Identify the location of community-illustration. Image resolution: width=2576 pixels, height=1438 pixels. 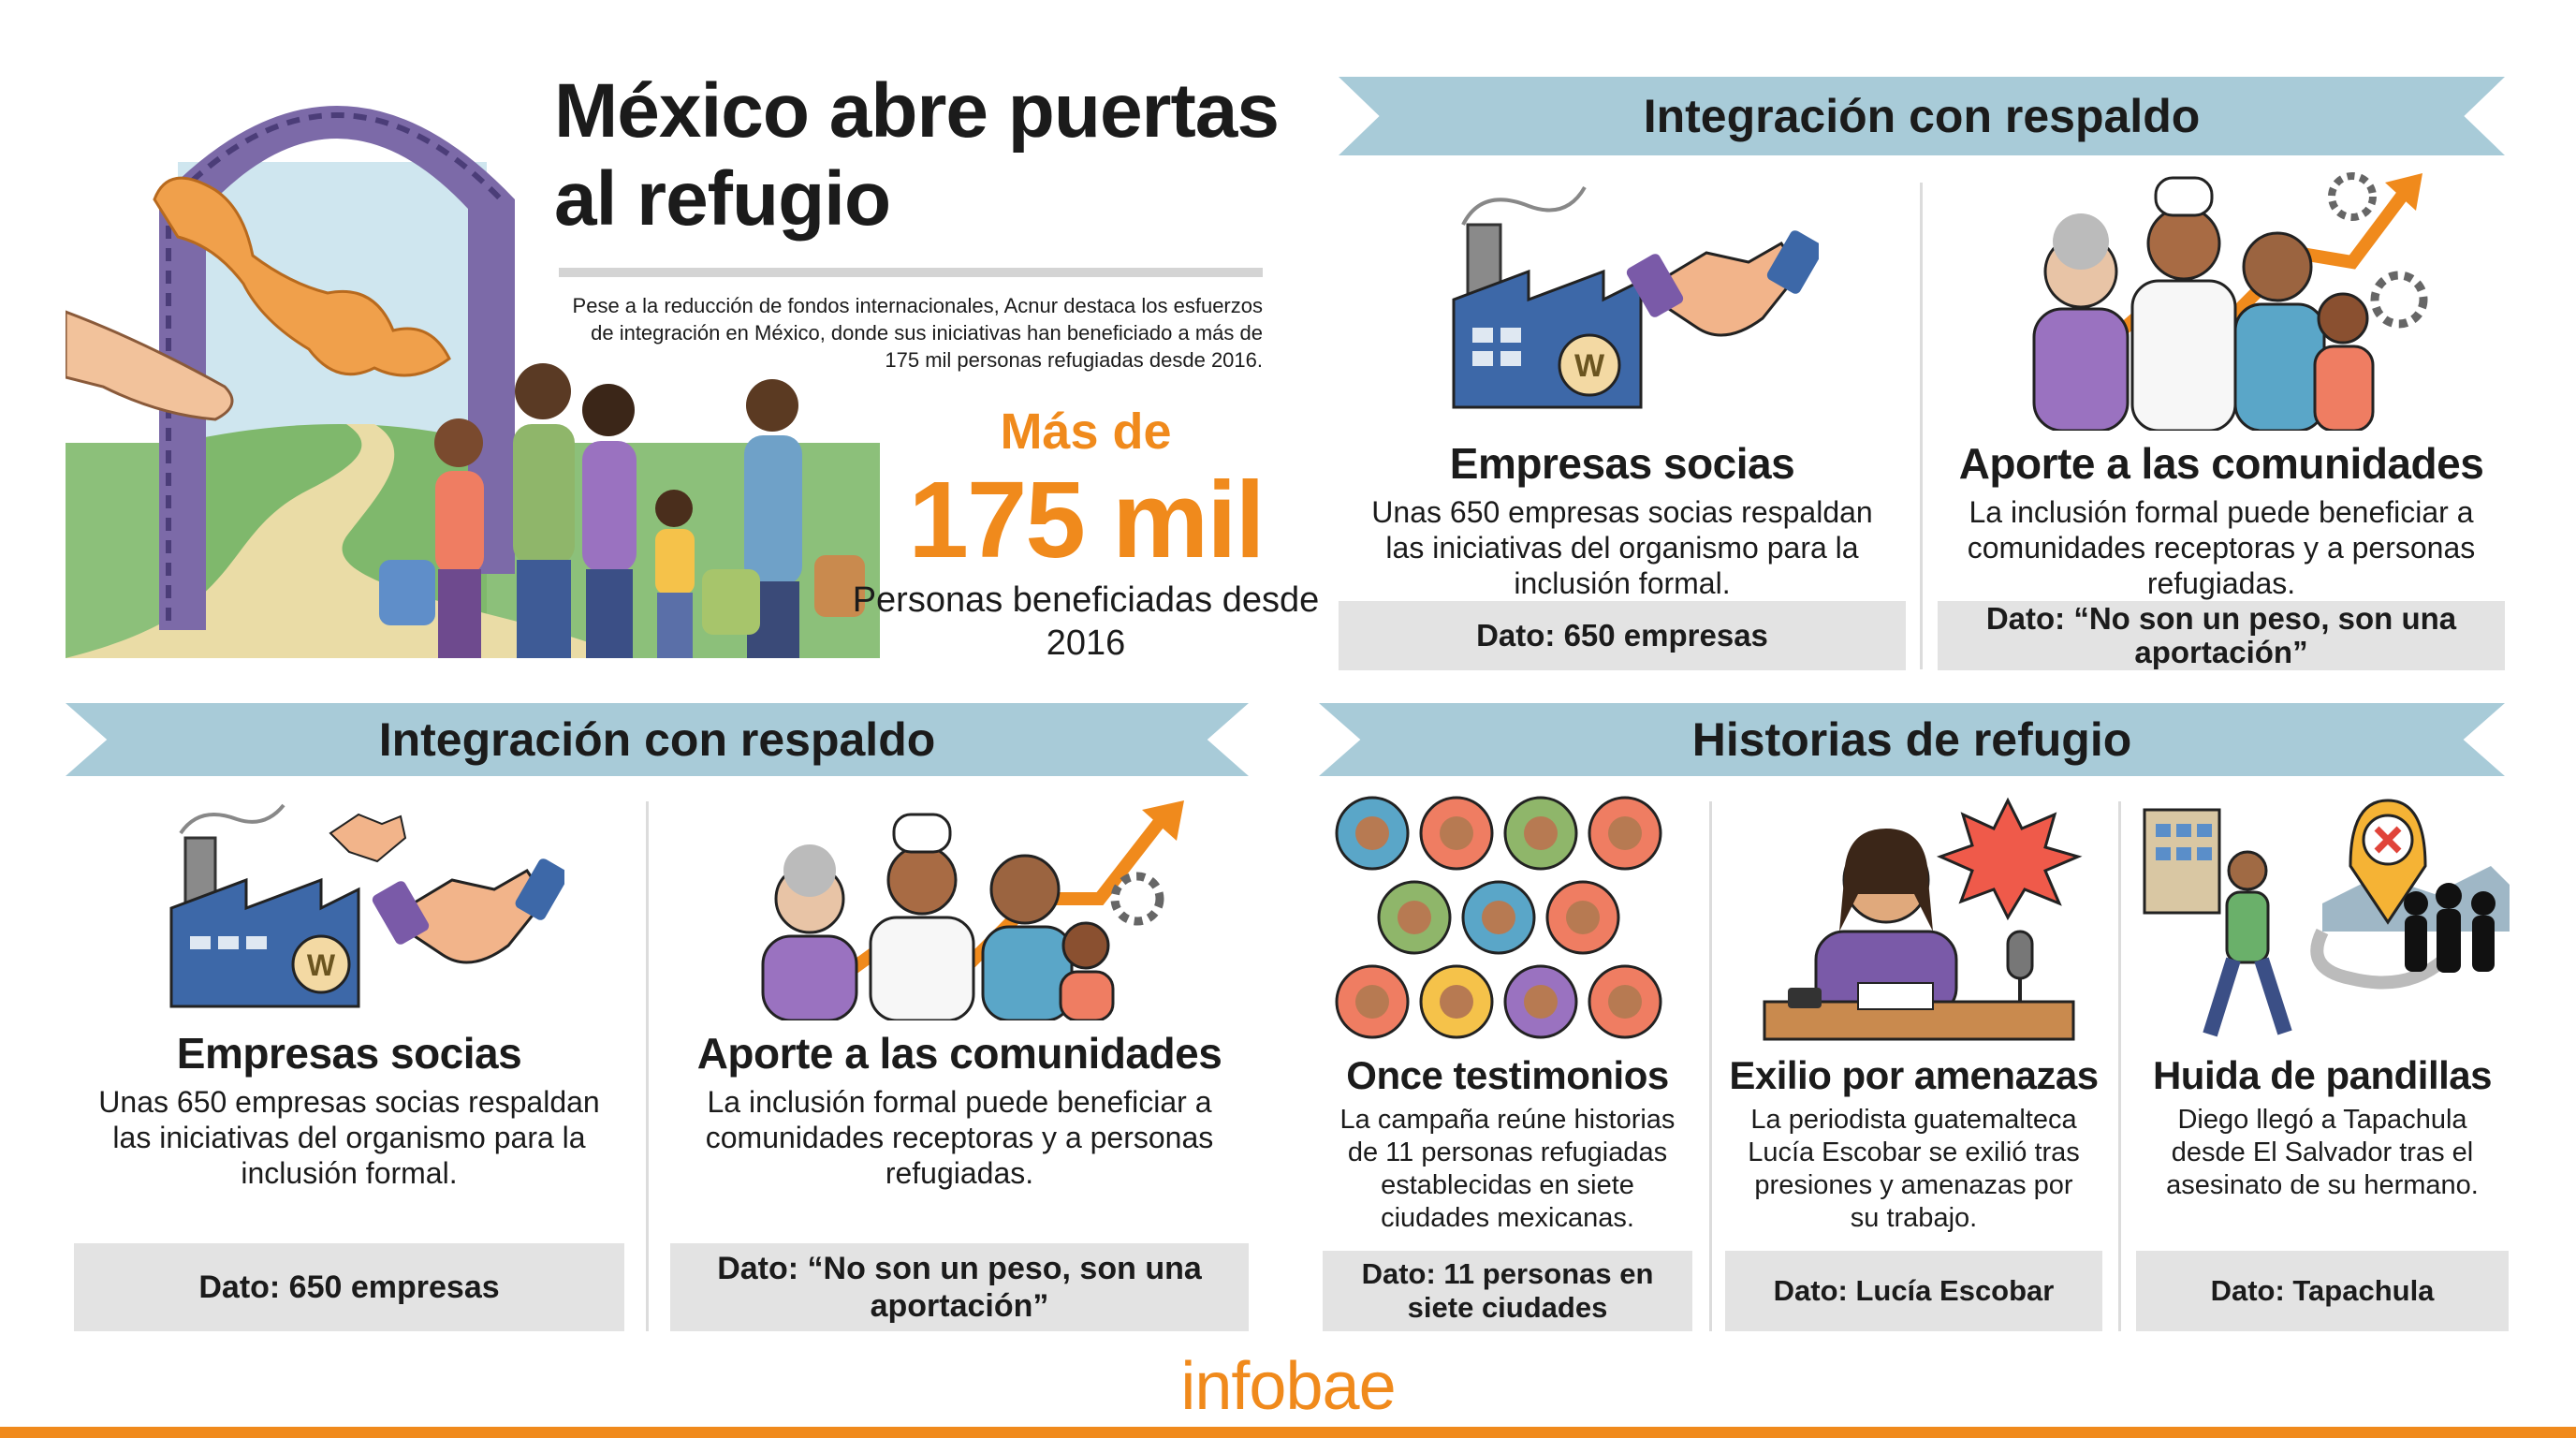
(2230, 301).